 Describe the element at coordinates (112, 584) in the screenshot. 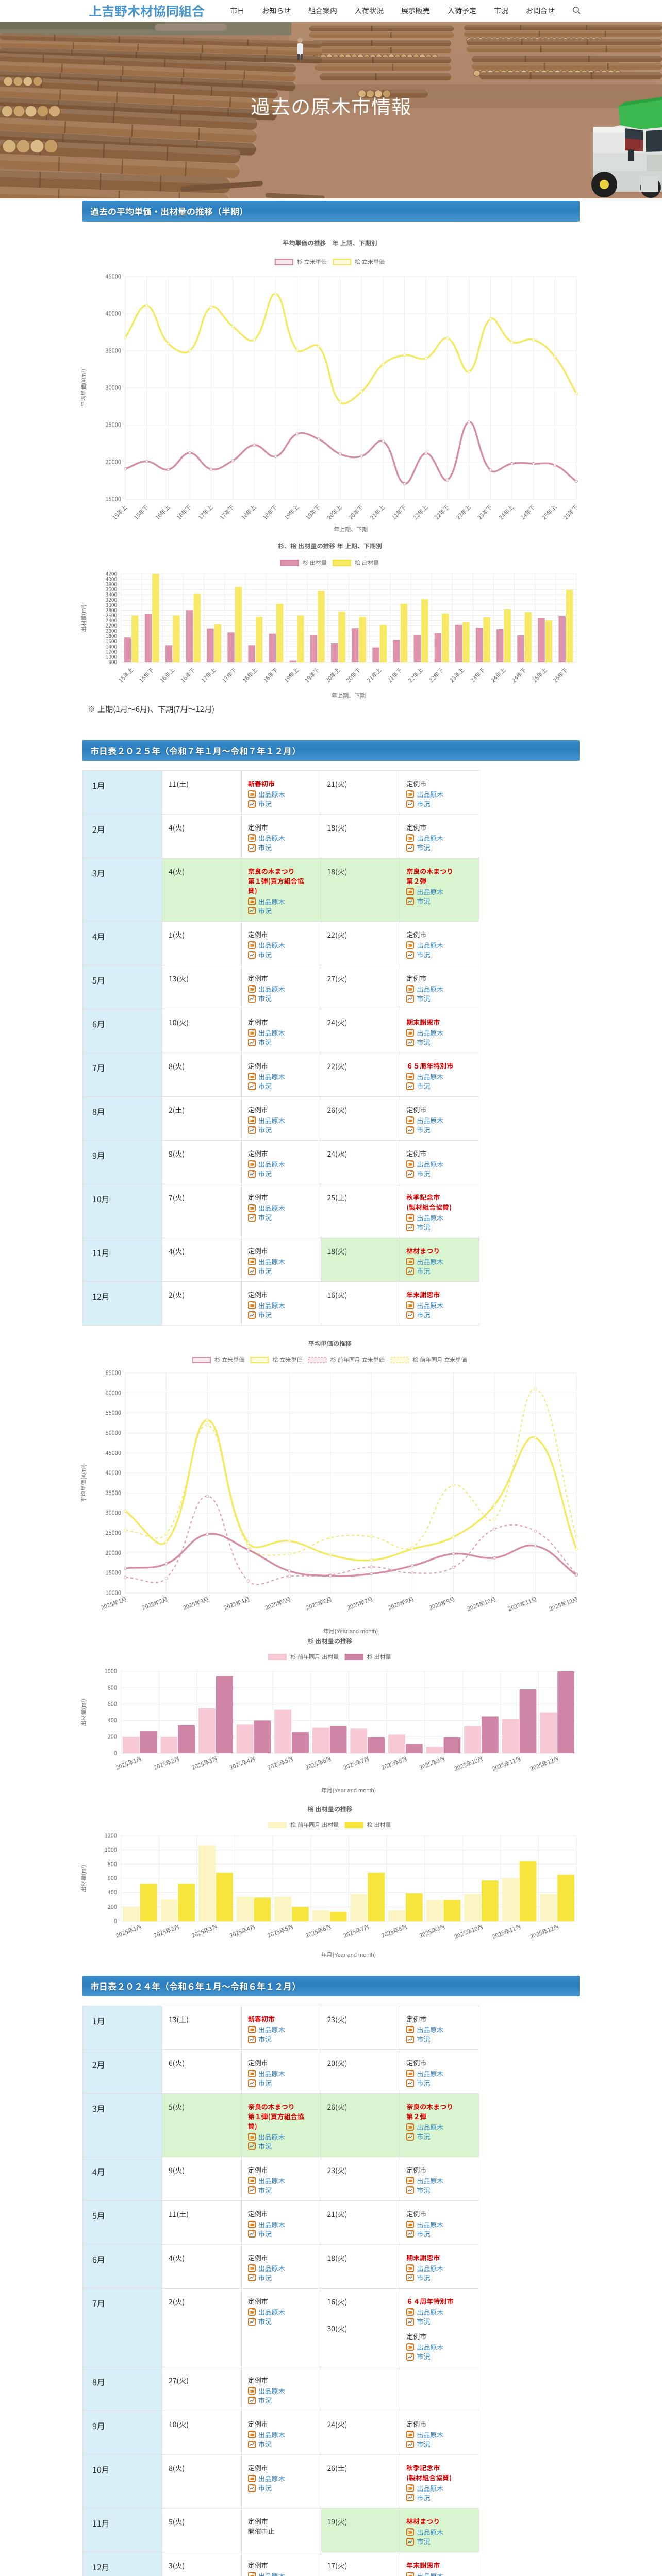

I see `svg-text: 3800` at that location.